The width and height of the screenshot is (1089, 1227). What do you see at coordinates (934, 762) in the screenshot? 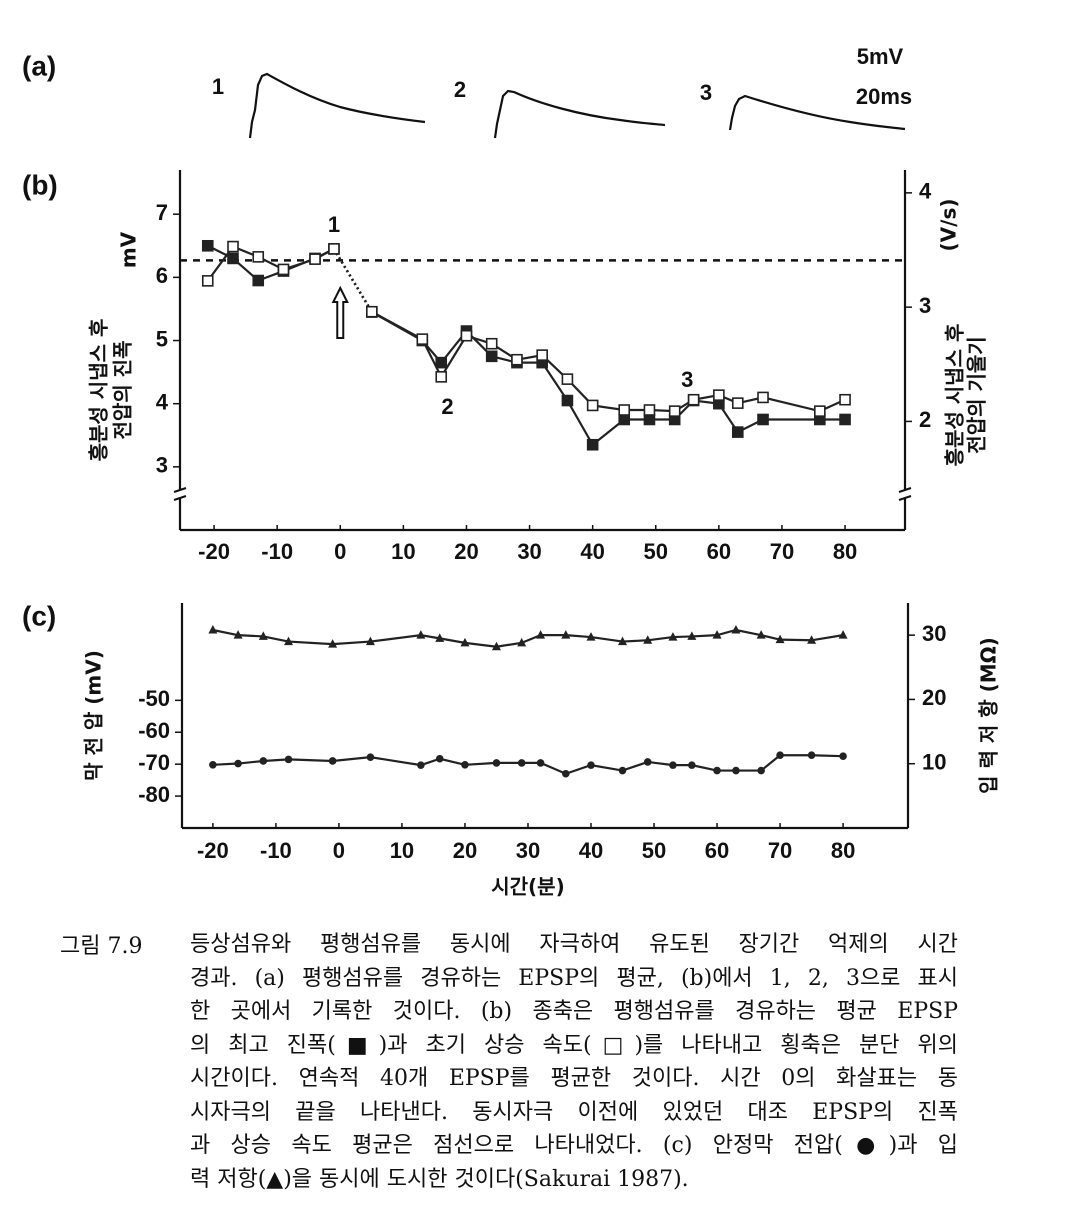
I see `y2-tick-label: 10` at bounding box center [934, 762].